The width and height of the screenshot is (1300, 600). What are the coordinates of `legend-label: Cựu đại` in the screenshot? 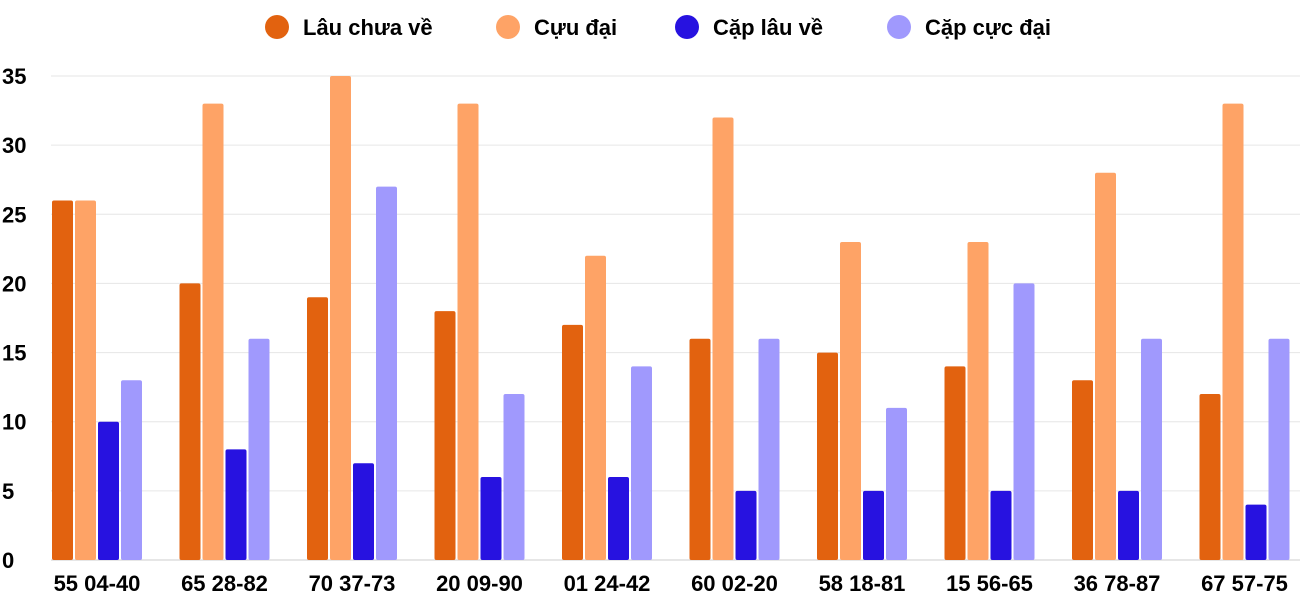 It's located at (575, 27).